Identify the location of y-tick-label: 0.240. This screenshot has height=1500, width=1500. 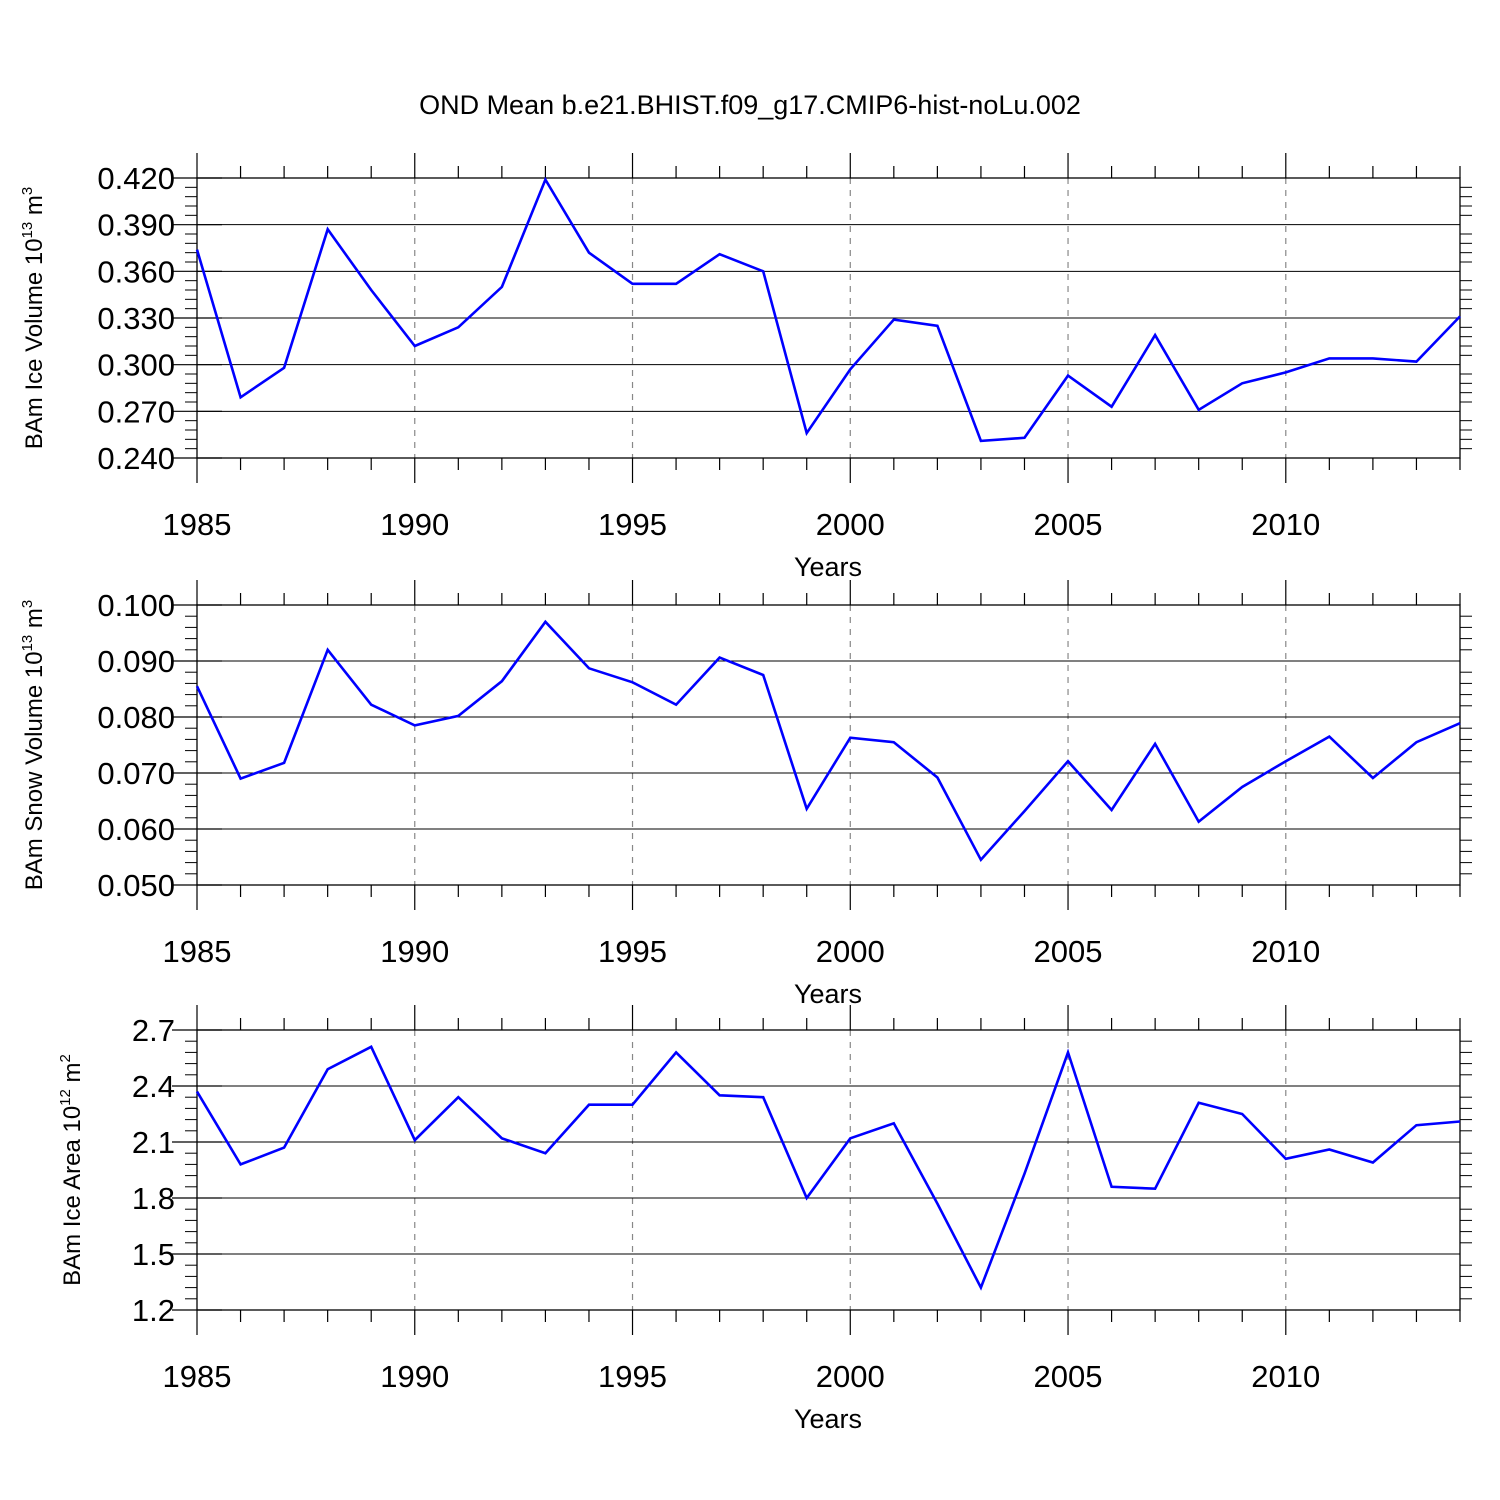
(136, 458).